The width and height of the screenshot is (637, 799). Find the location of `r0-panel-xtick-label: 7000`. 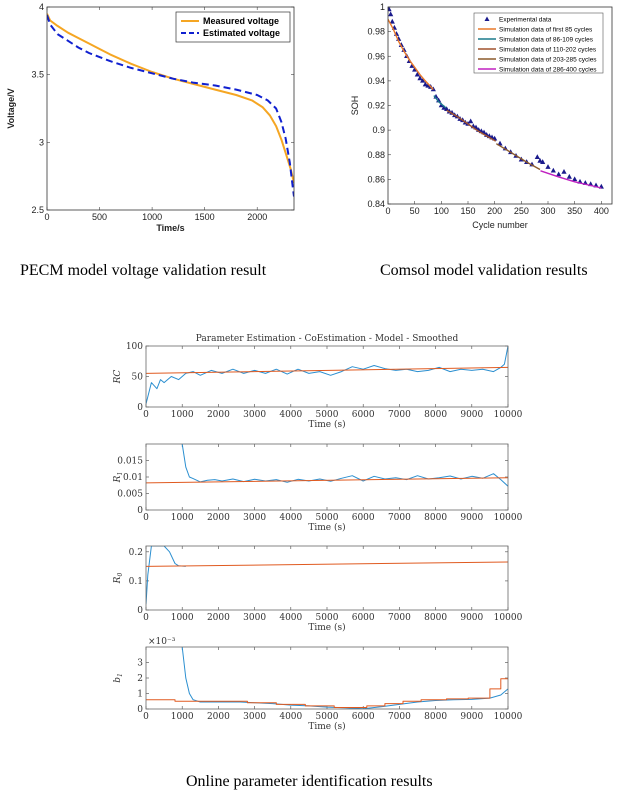

r0-panel-xtick-label: 7000 is located at coordinates (399, 618).